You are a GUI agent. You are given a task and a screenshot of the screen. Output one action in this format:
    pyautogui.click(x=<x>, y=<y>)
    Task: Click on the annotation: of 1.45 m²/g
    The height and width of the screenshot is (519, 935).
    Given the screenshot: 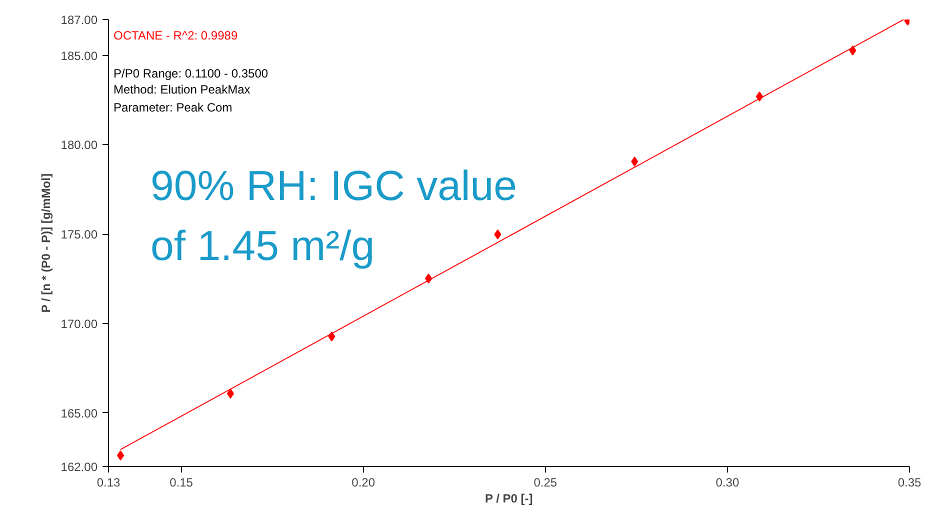 What is the action you would take?
    pyautogui.click(x=262, y=245)
    